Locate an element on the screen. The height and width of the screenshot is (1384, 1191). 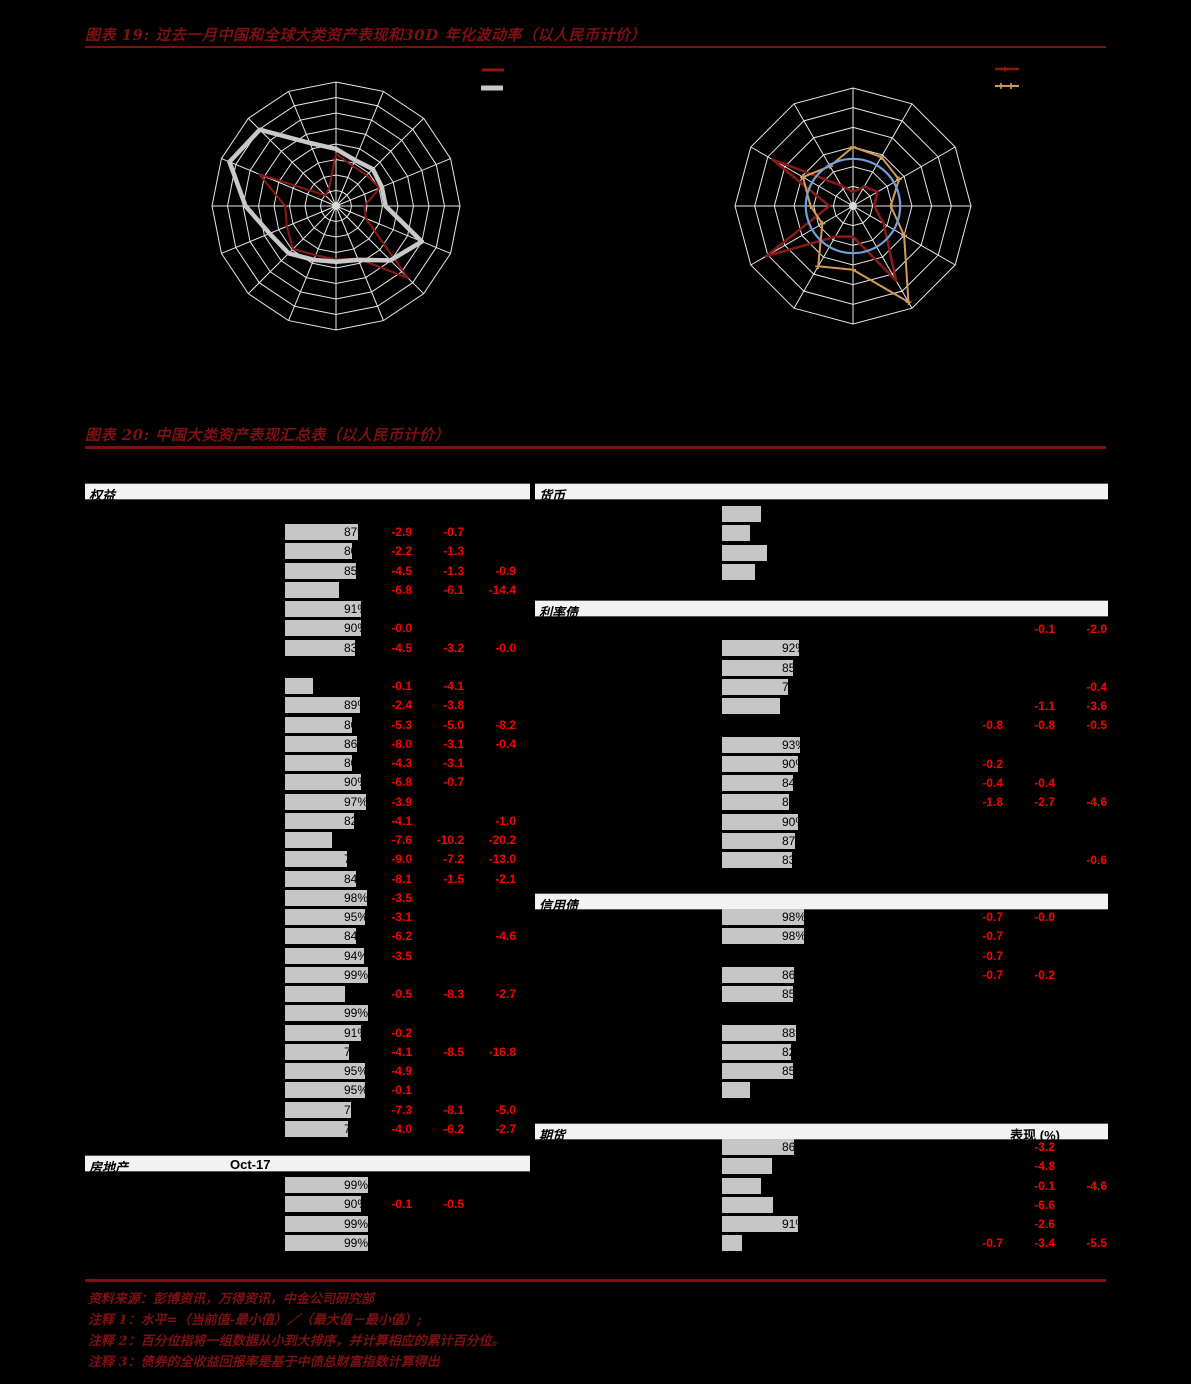
table-row: 80% -1.8 -2.7 -4.6 is located at coordinates (821, 801).